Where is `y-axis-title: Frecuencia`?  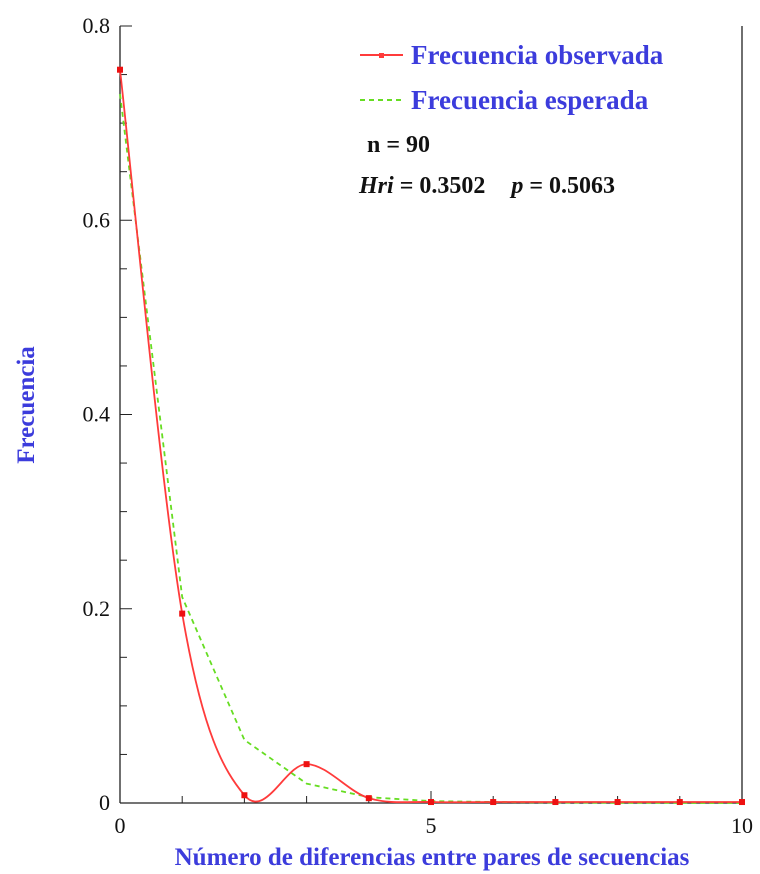
y-axis-title: Frecuencia is located at coordinates (26, 405).